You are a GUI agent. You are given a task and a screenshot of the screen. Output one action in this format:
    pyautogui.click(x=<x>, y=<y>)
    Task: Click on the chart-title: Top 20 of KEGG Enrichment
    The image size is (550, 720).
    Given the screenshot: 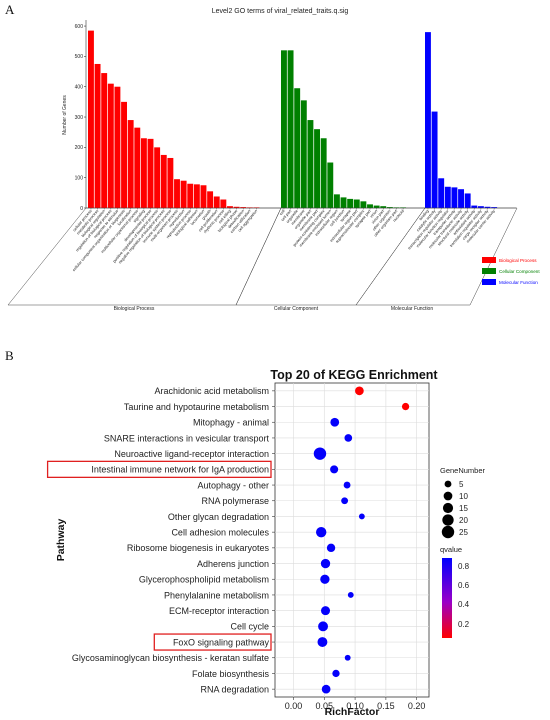 What is the action you would take?
    pyautogui.click(x=354, y=375)
    